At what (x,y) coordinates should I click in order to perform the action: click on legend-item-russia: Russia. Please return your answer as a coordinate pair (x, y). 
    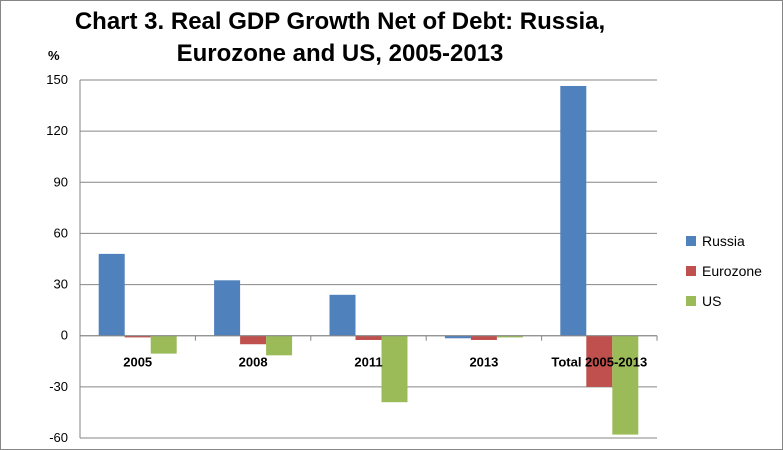
    Looking at the image, I should click on (724, 241).